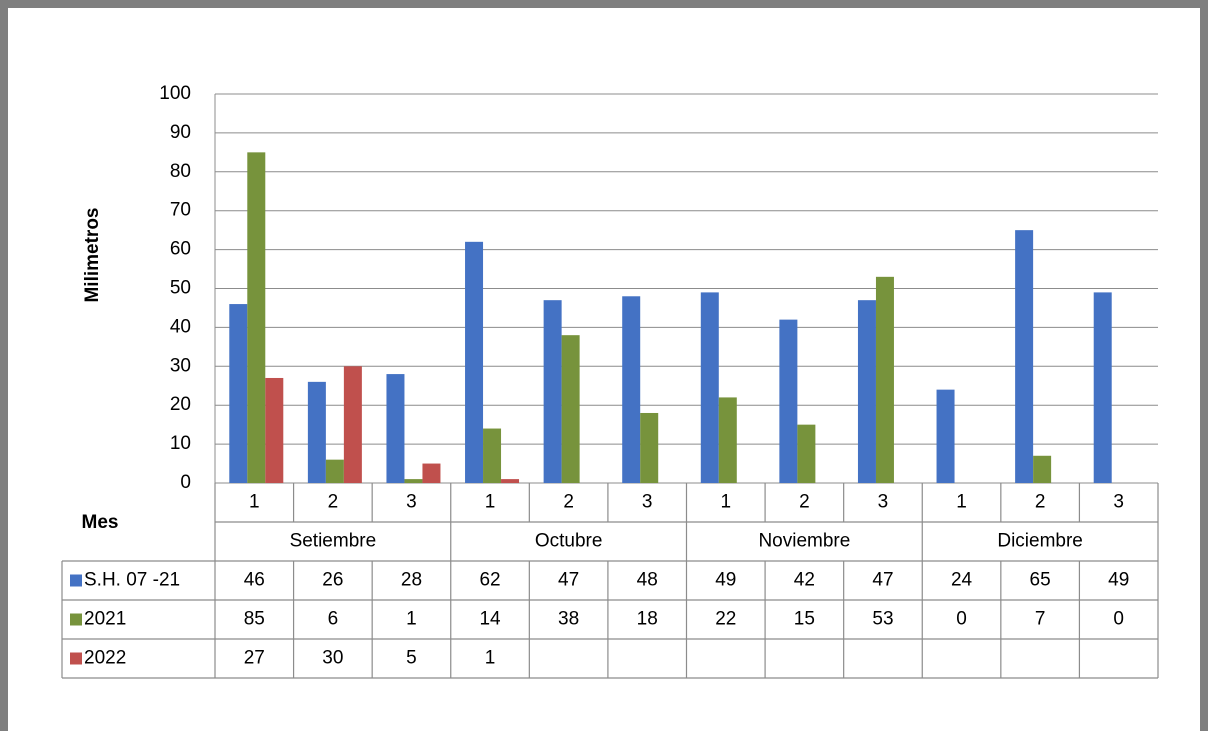 This screenshot has height=731, width=1208. I want to click on table-value: 53, so click(882, 619).